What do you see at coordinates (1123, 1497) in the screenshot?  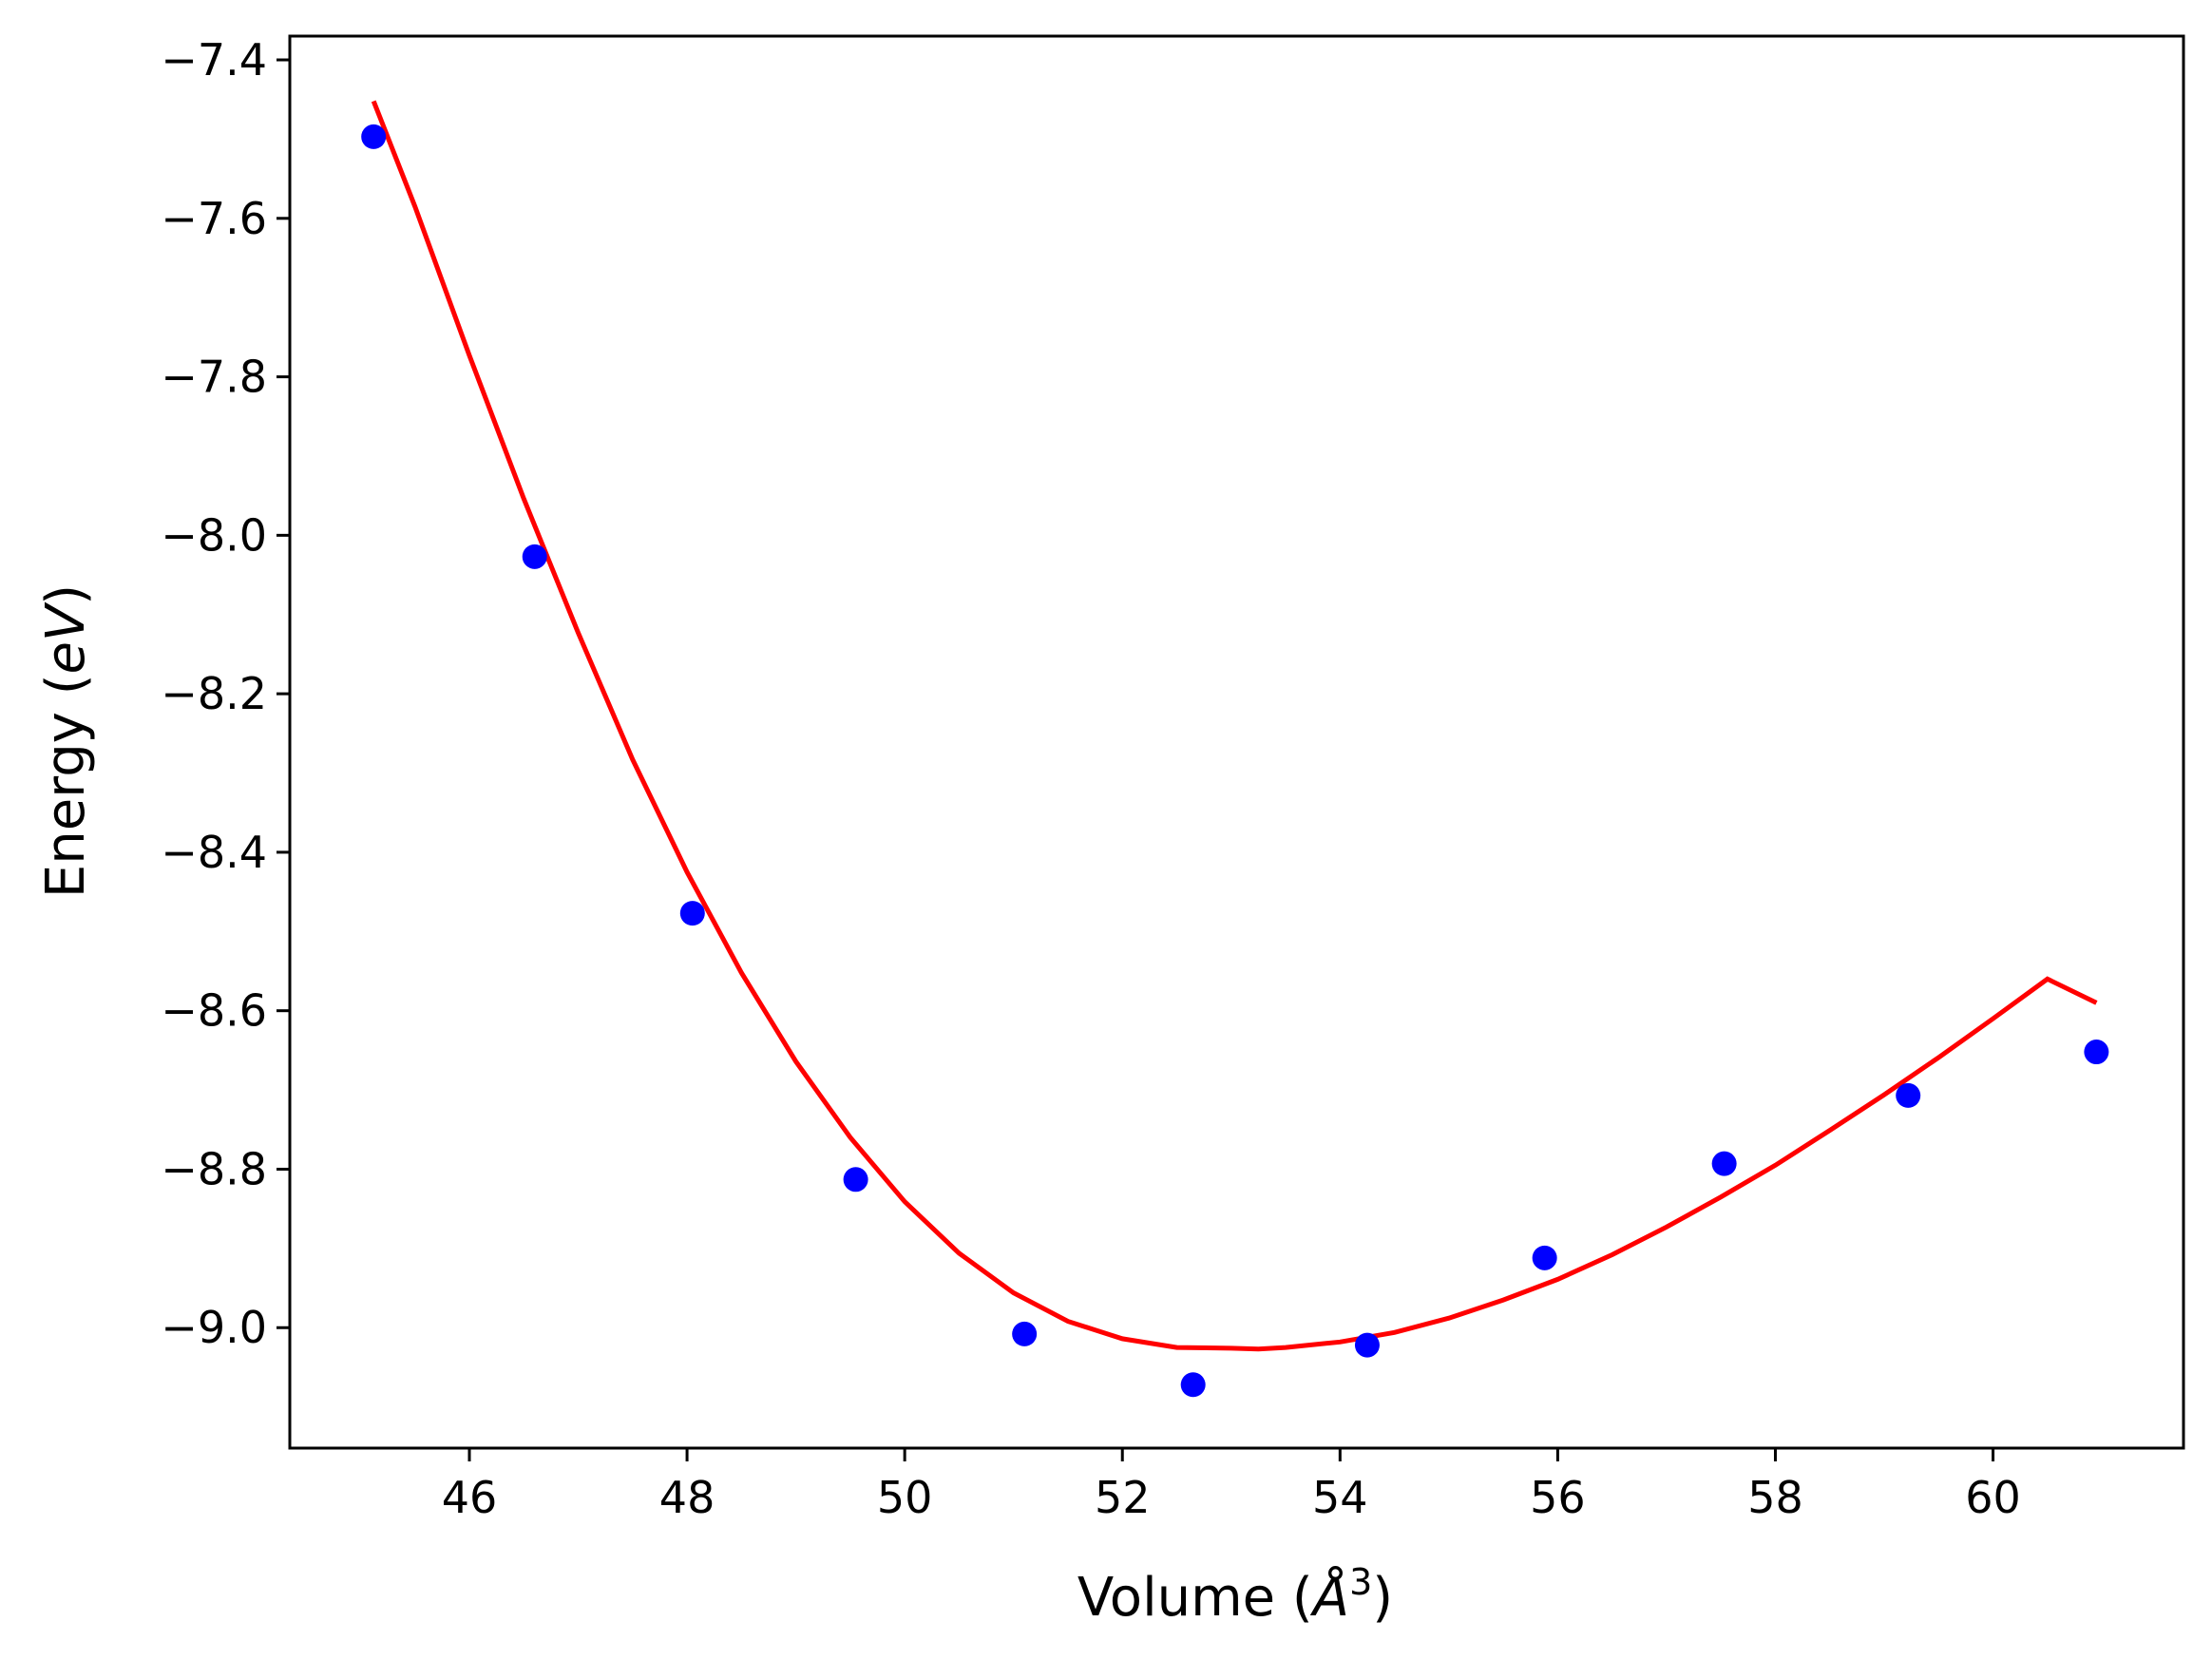 I see `x-tick-label: 52` at bounding box center [1123, 1497].